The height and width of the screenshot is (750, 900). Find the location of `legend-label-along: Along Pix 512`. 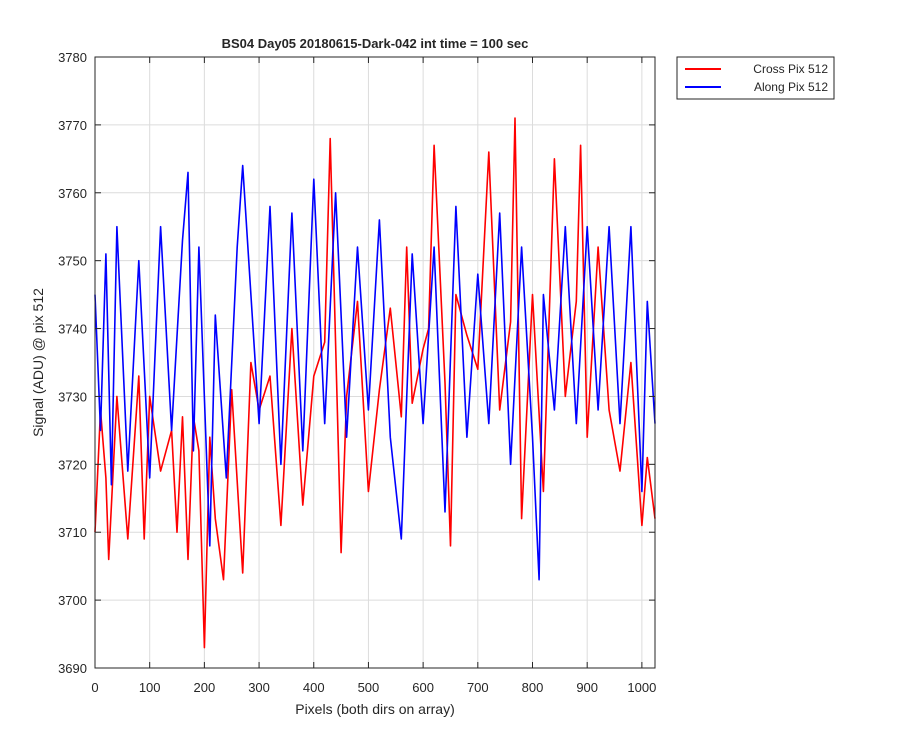

legend-label-along: Along Pix 512 is located at coordinates (791, 87).